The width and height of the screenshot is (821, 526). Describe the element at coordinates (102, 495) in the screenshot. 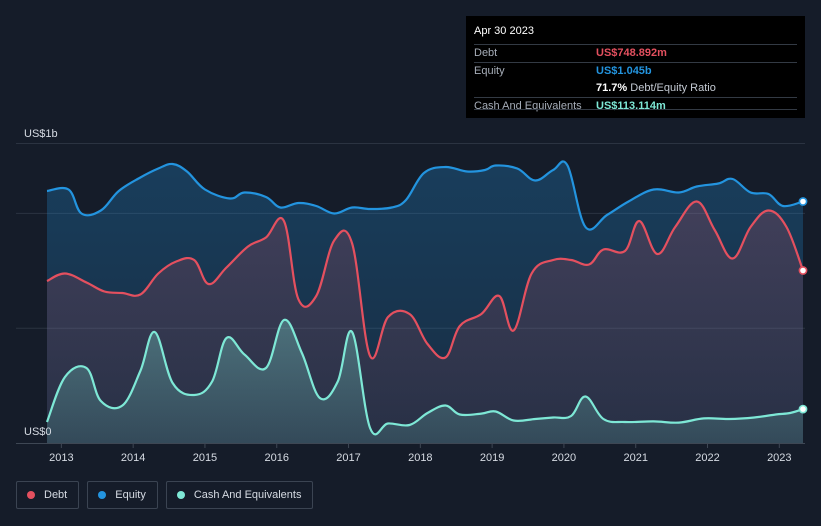

I see `equity-dot-icon` at that location.